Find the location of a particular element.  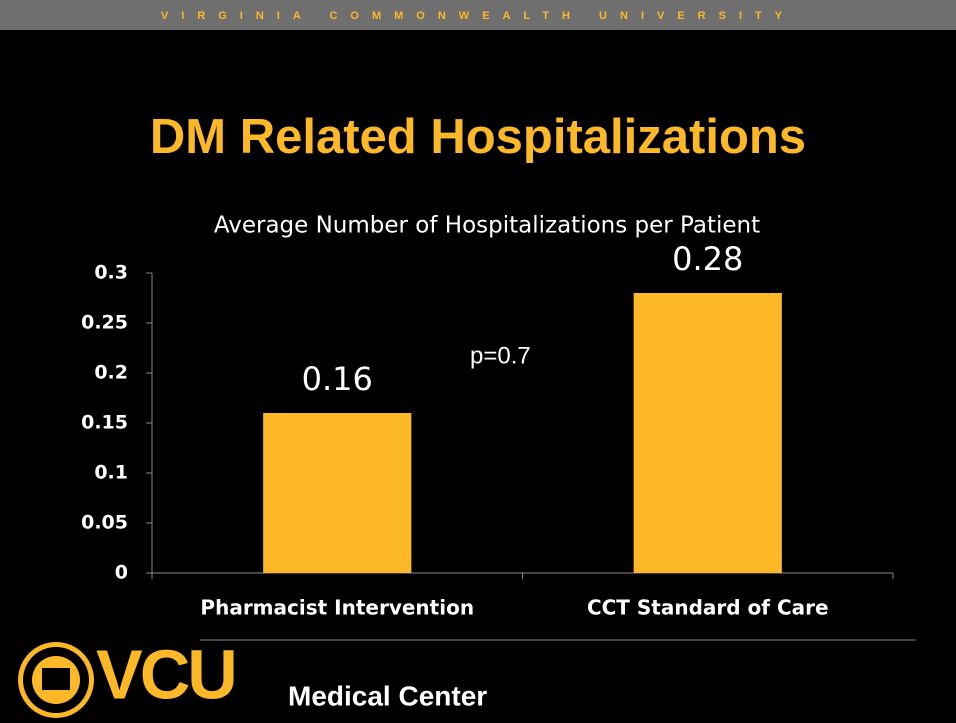

y-tick-label: 0.3 is located at coordinates (111, 273).